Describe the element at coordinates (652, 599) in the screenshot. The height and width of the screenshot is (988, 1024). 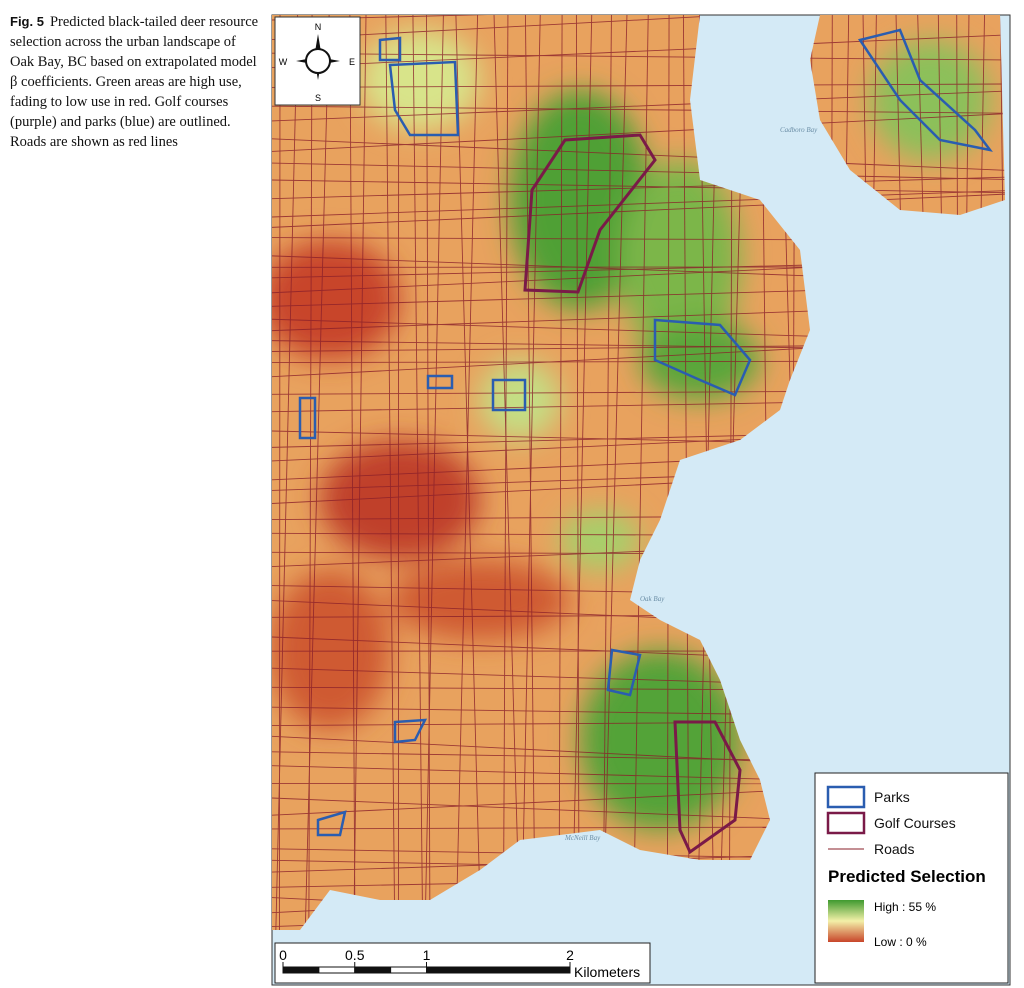
I see `place-label: Oak Bay` at that location.